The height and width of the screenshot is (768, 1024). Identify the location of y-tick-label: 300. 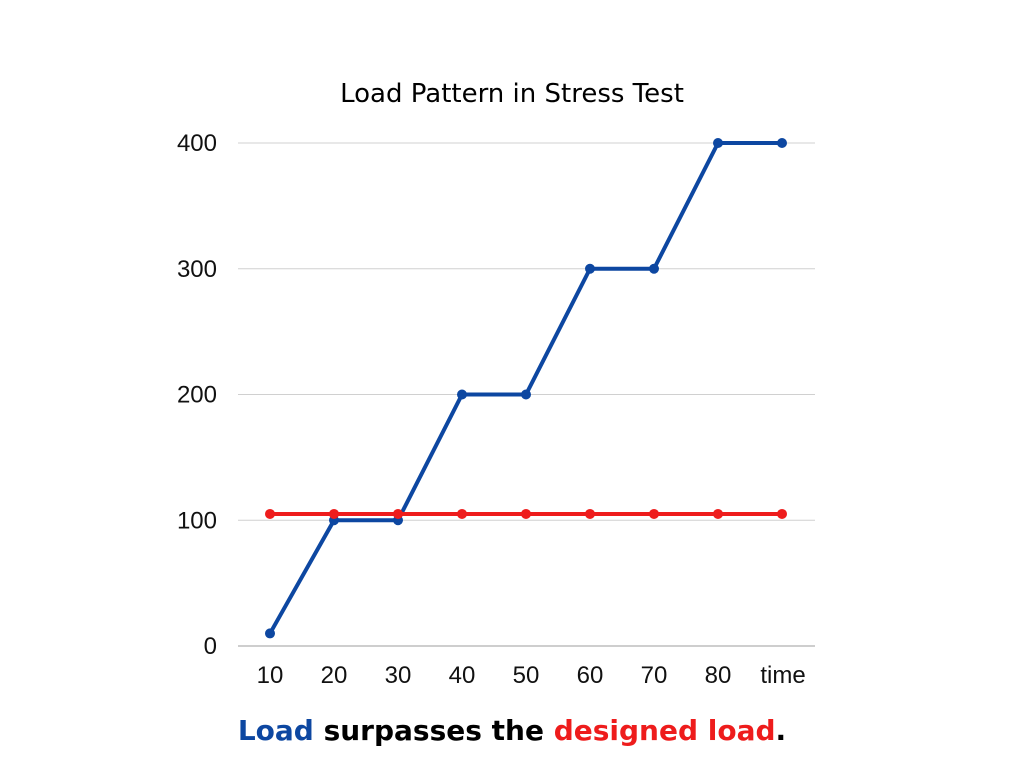
(197, 269).